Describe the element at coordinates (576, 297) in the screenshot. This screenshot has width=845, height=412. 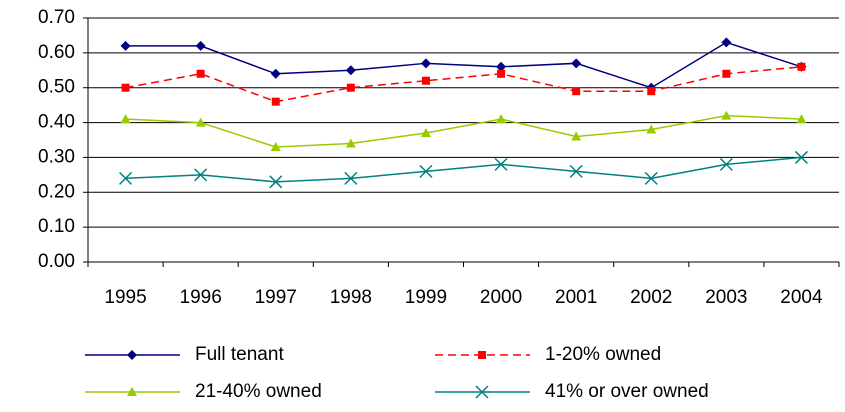
I see `x-tick-label: 2001` at that location.